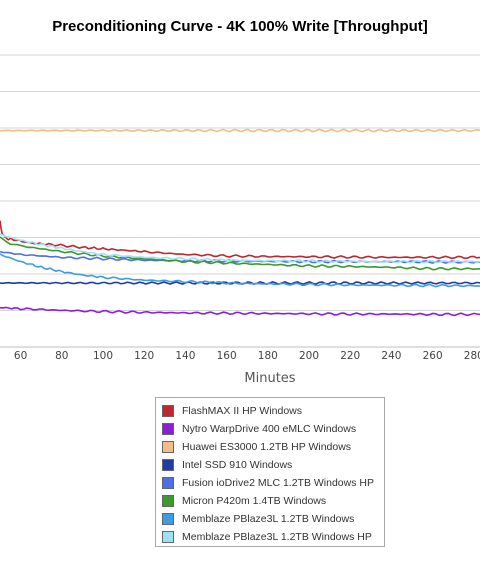  I want to click on x-tick-label: 220, so click(350, 356).